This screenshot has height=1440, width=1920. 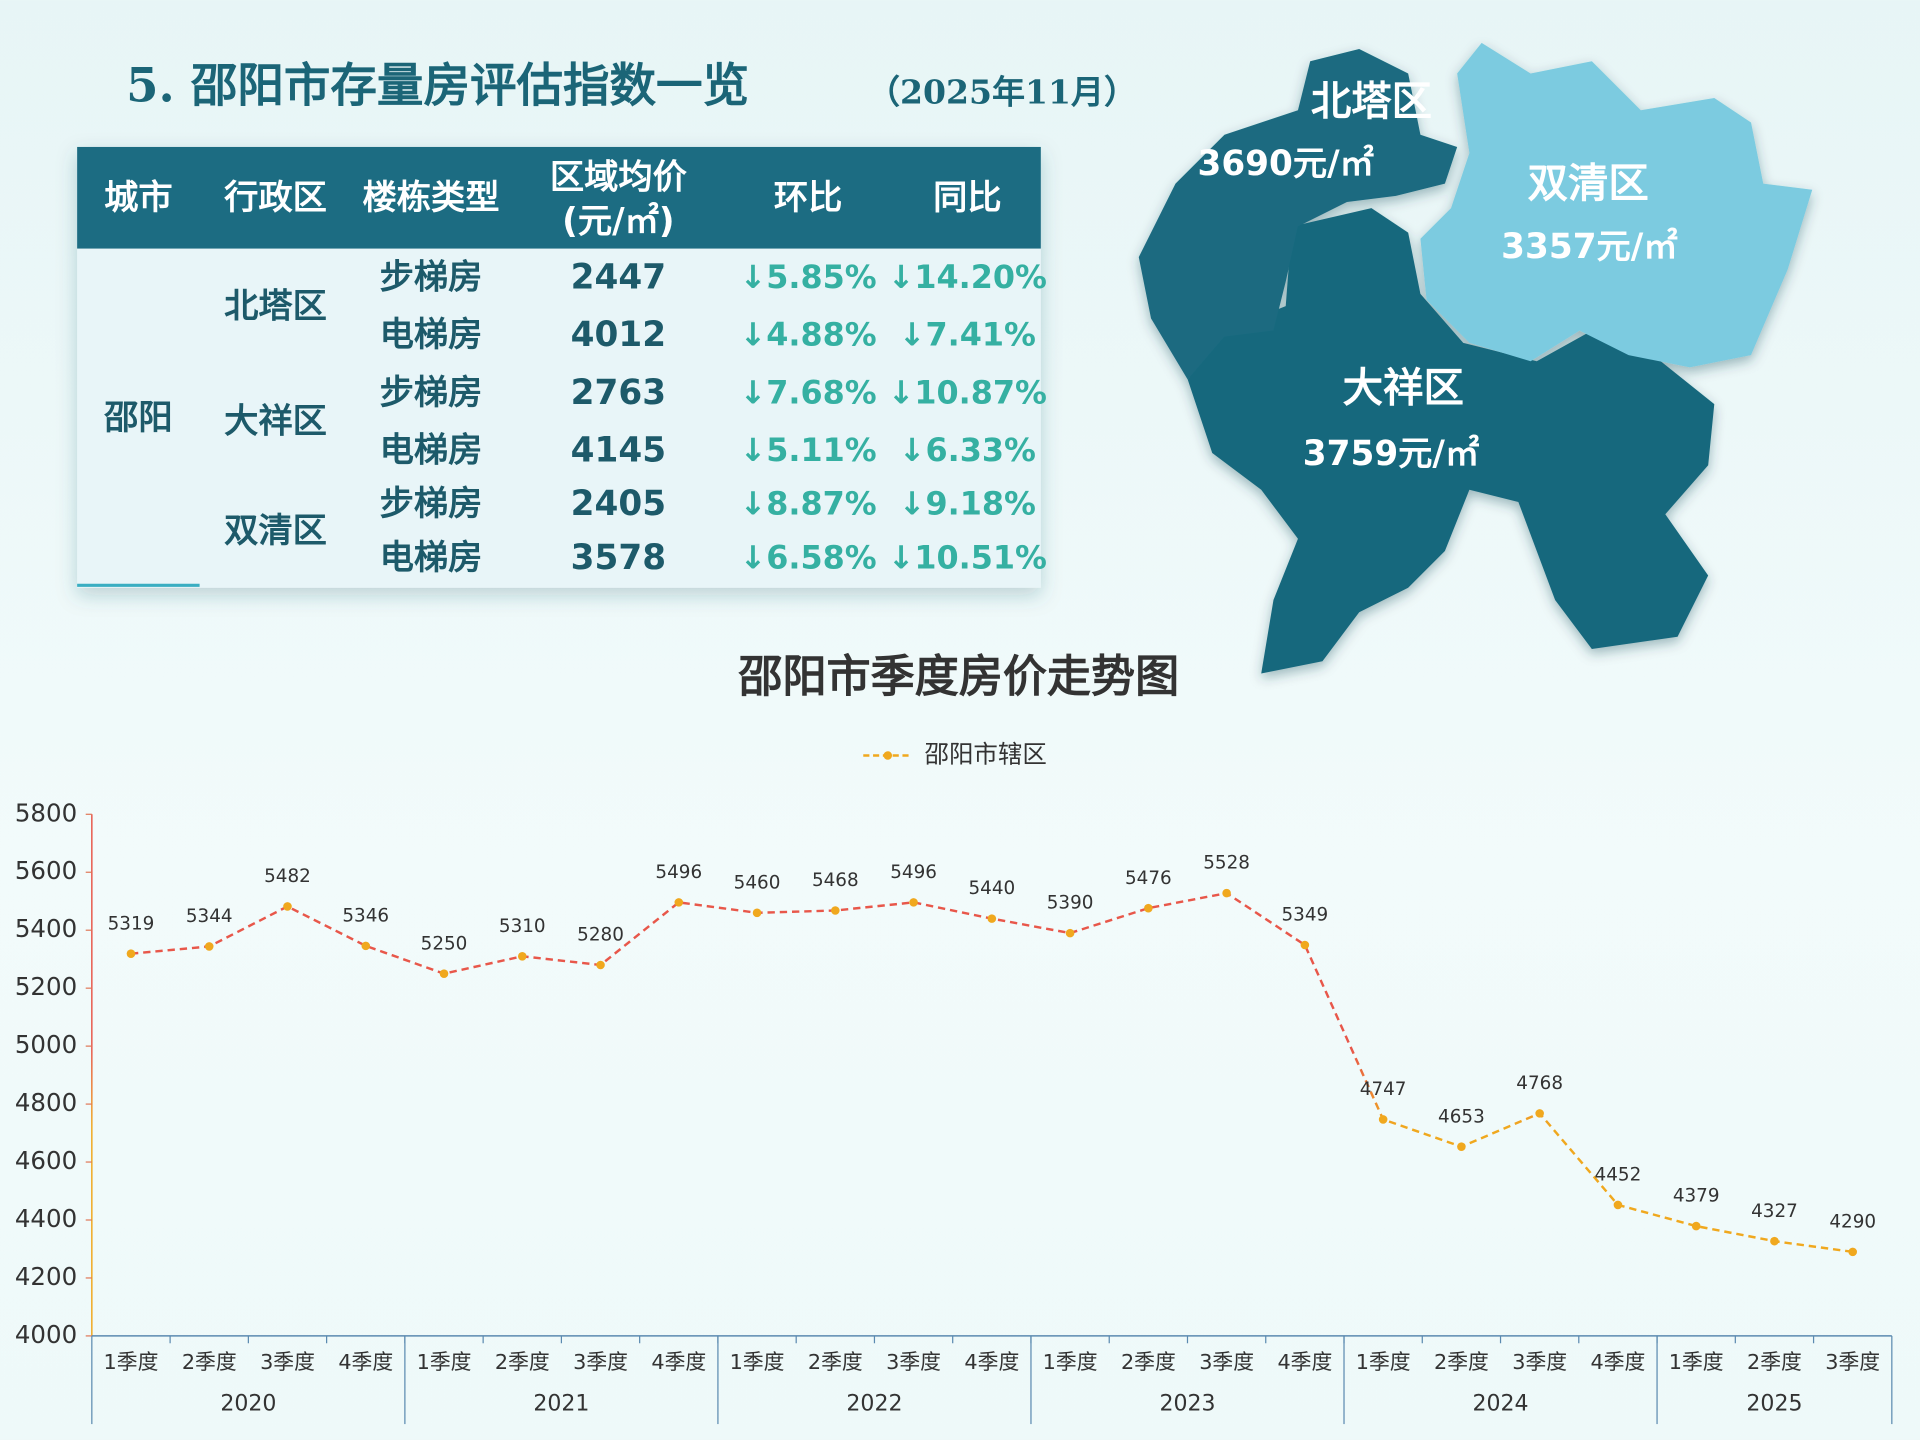 I want to click on data-label: 4379, so click(x=1696, y=1196).